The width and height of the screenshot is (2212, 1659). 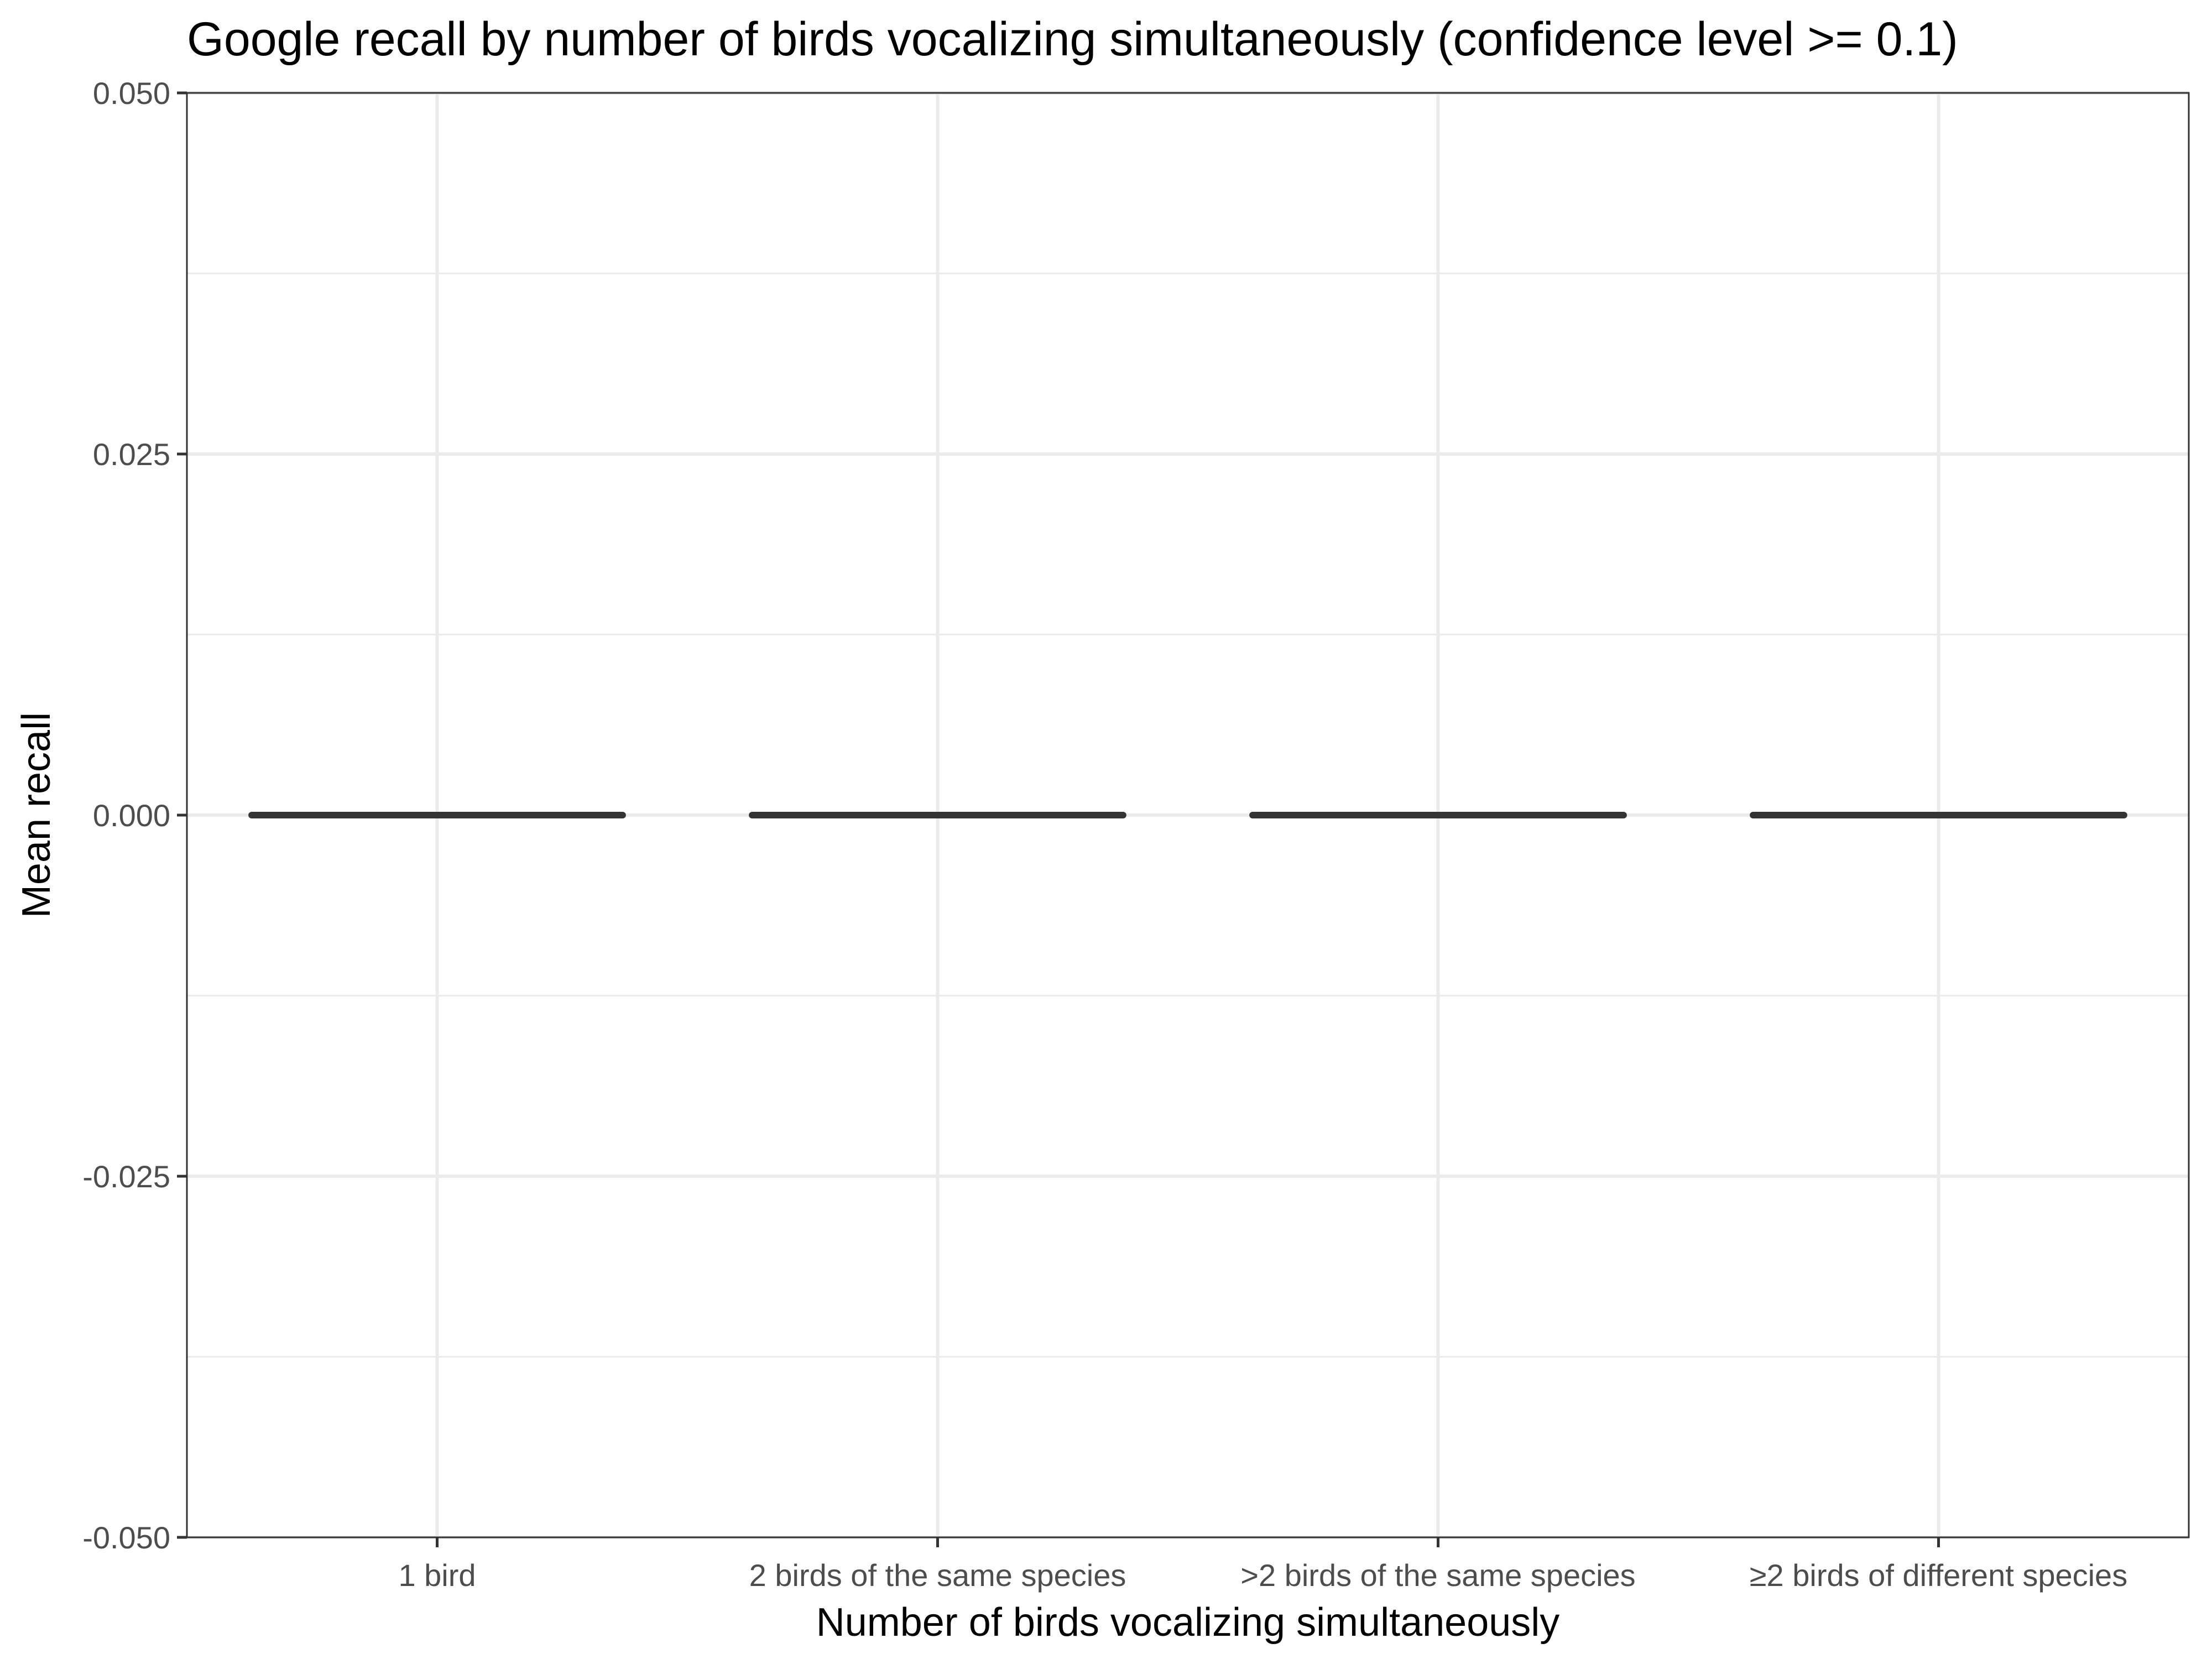 What do you see at coordinates (1438, 1576) in the screenshot?
I see `x-tick-label: >2 birds of the same species` at bounding box center [1438, 1576].